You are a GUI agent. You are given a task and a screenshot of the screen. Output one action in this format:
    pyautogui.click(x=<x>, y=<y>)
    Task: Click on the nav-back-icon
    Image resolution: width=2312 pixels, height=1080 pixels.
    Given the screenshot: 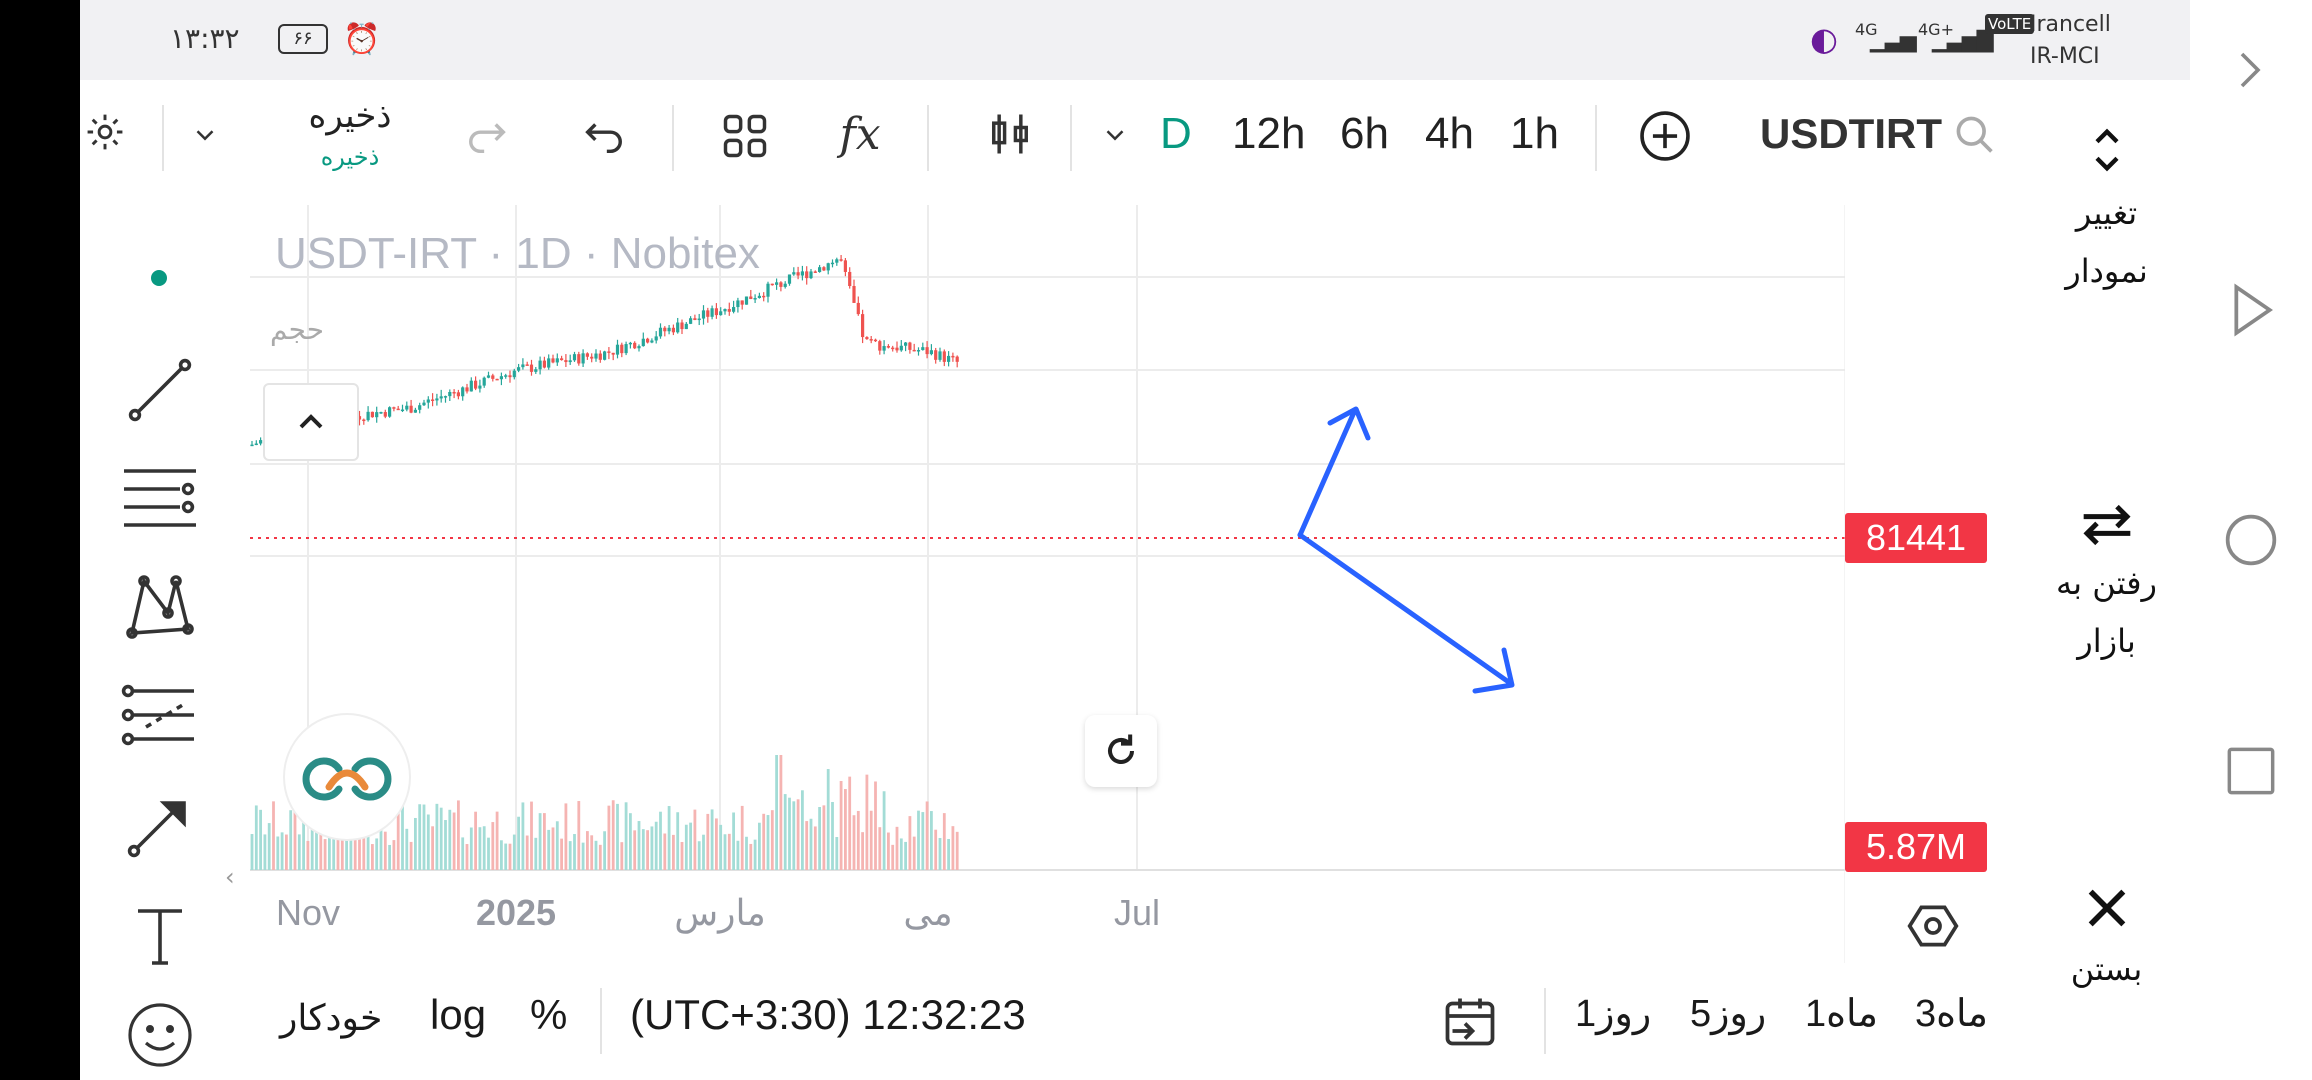 What is the action you would take?
    pyautogui.click(x=2253, y=312)
    